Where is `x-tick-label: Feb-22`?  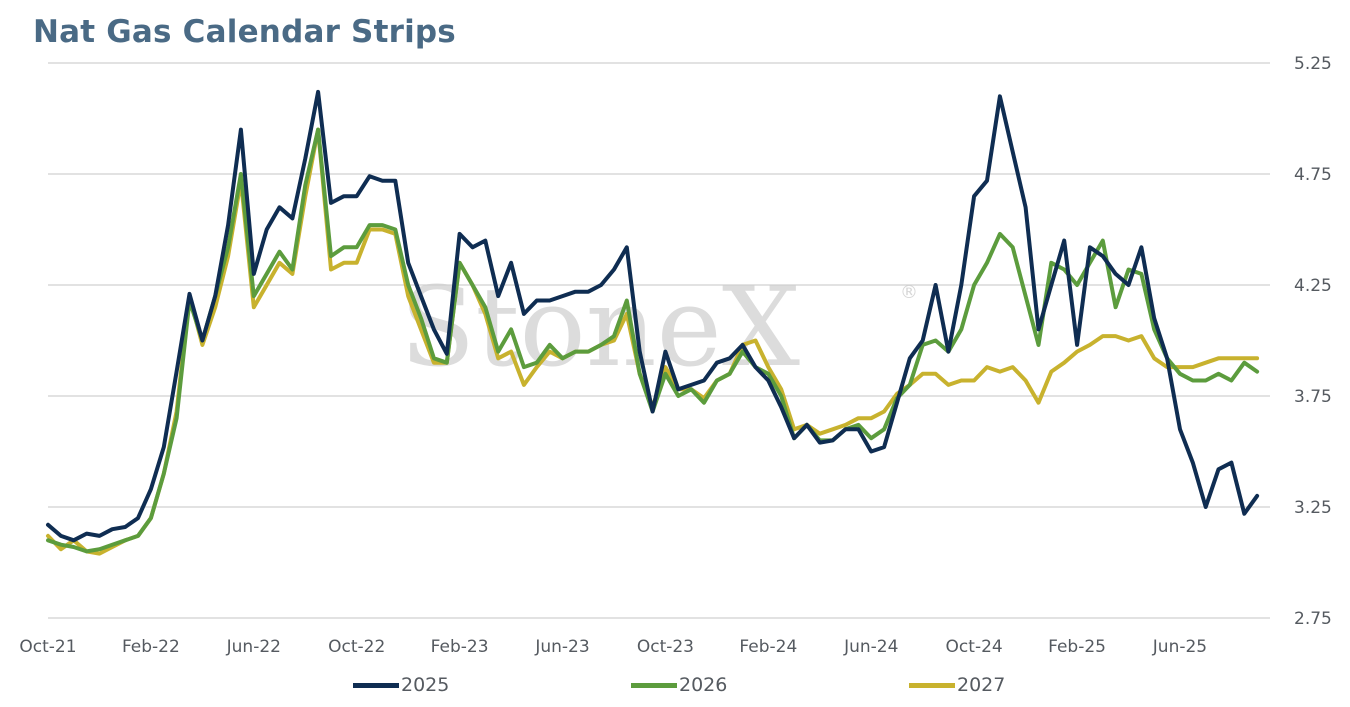 x-tick-label: Feb-22 is located at coordinates (151, 647).